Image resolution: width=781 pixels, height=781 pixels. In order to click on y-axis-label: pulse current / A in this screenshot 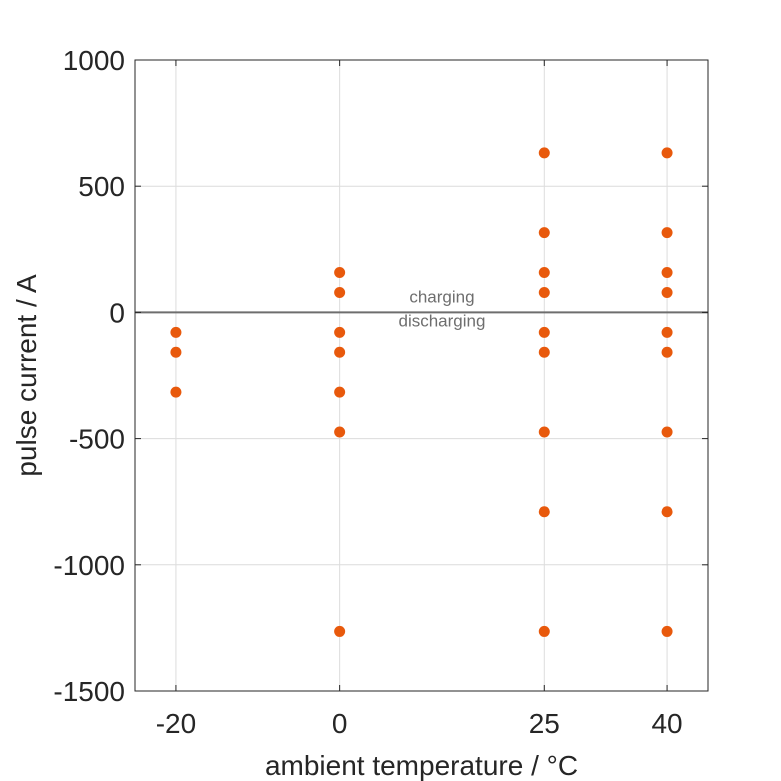, I will do `click(26, 375)`.